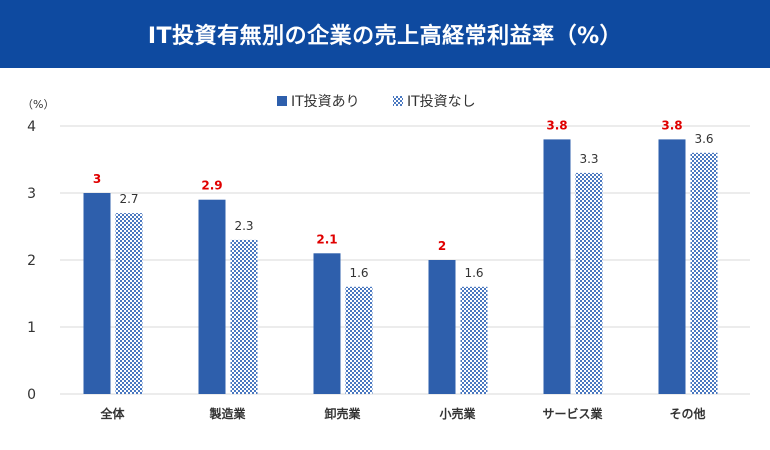 This screenshot has width=770, height=450. What do you see at coordinates (31, 194) in the screenshot?
I see `y-tick-label: 3` at bounding box center [31, 194].